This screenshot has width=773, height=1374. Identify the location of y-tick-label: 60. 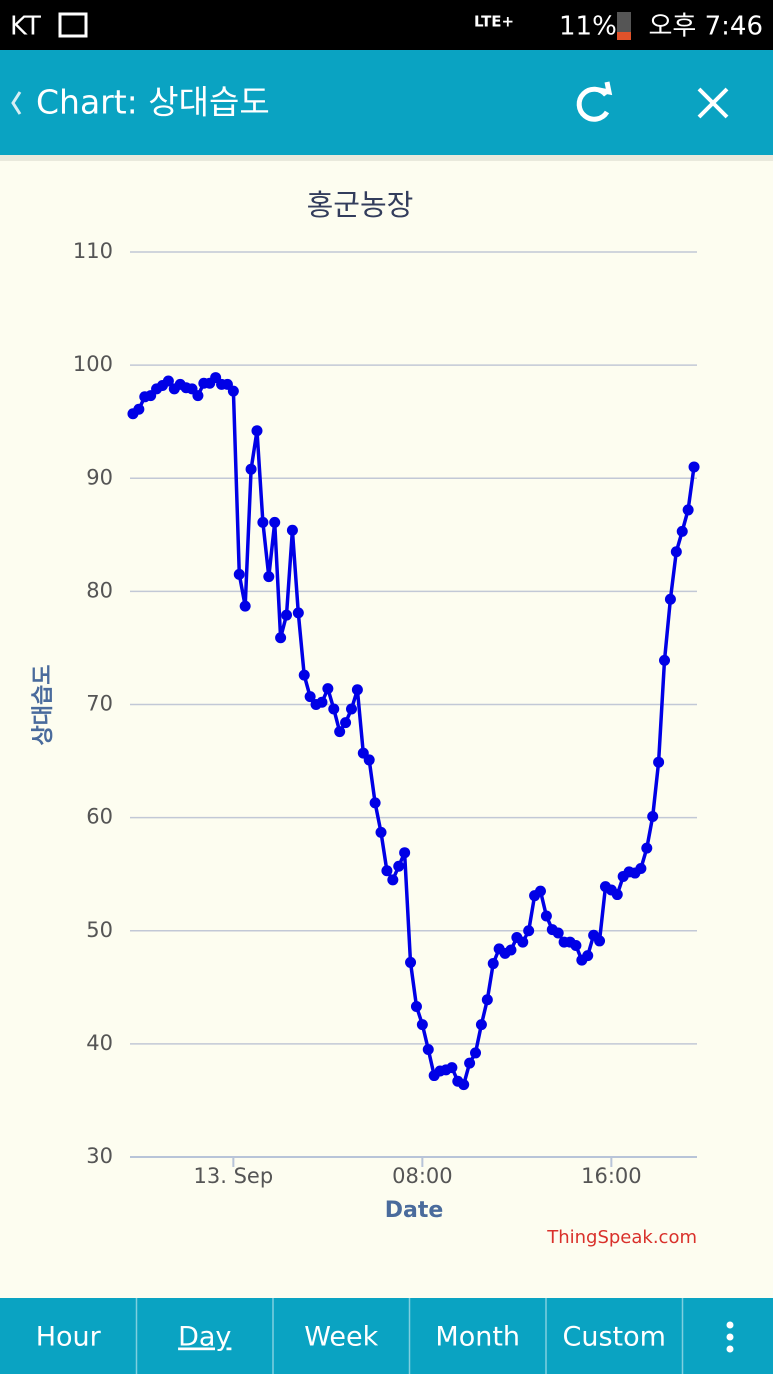
(99, 817).